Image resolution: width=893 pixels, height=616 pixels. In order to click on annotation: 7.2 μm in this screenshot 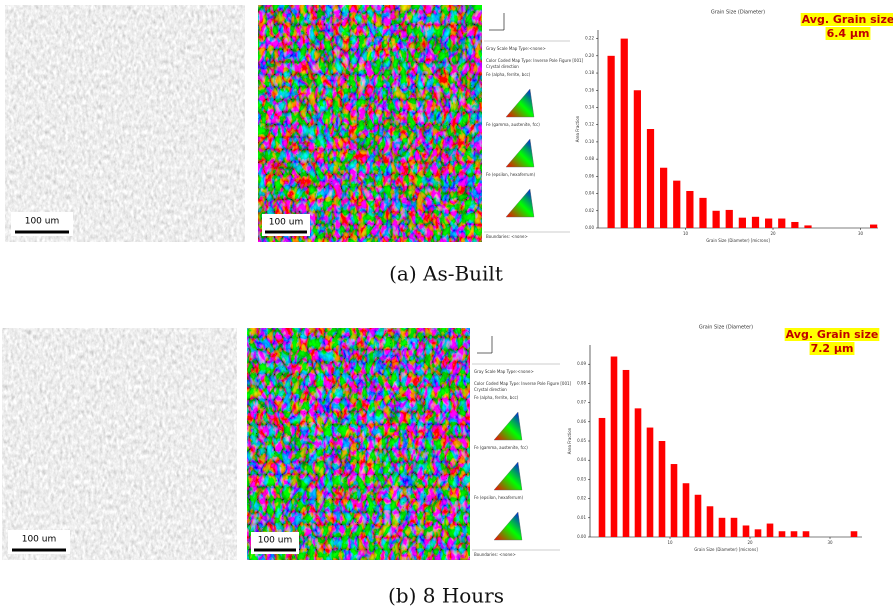, I will do `click(832, 348)`.